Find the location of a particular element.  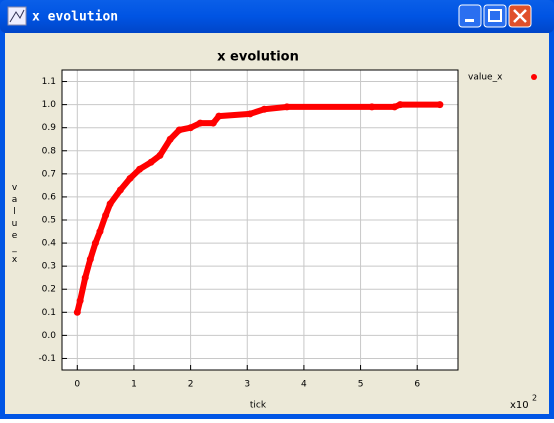

maximize-glyph is located at coordinates (495, 15).